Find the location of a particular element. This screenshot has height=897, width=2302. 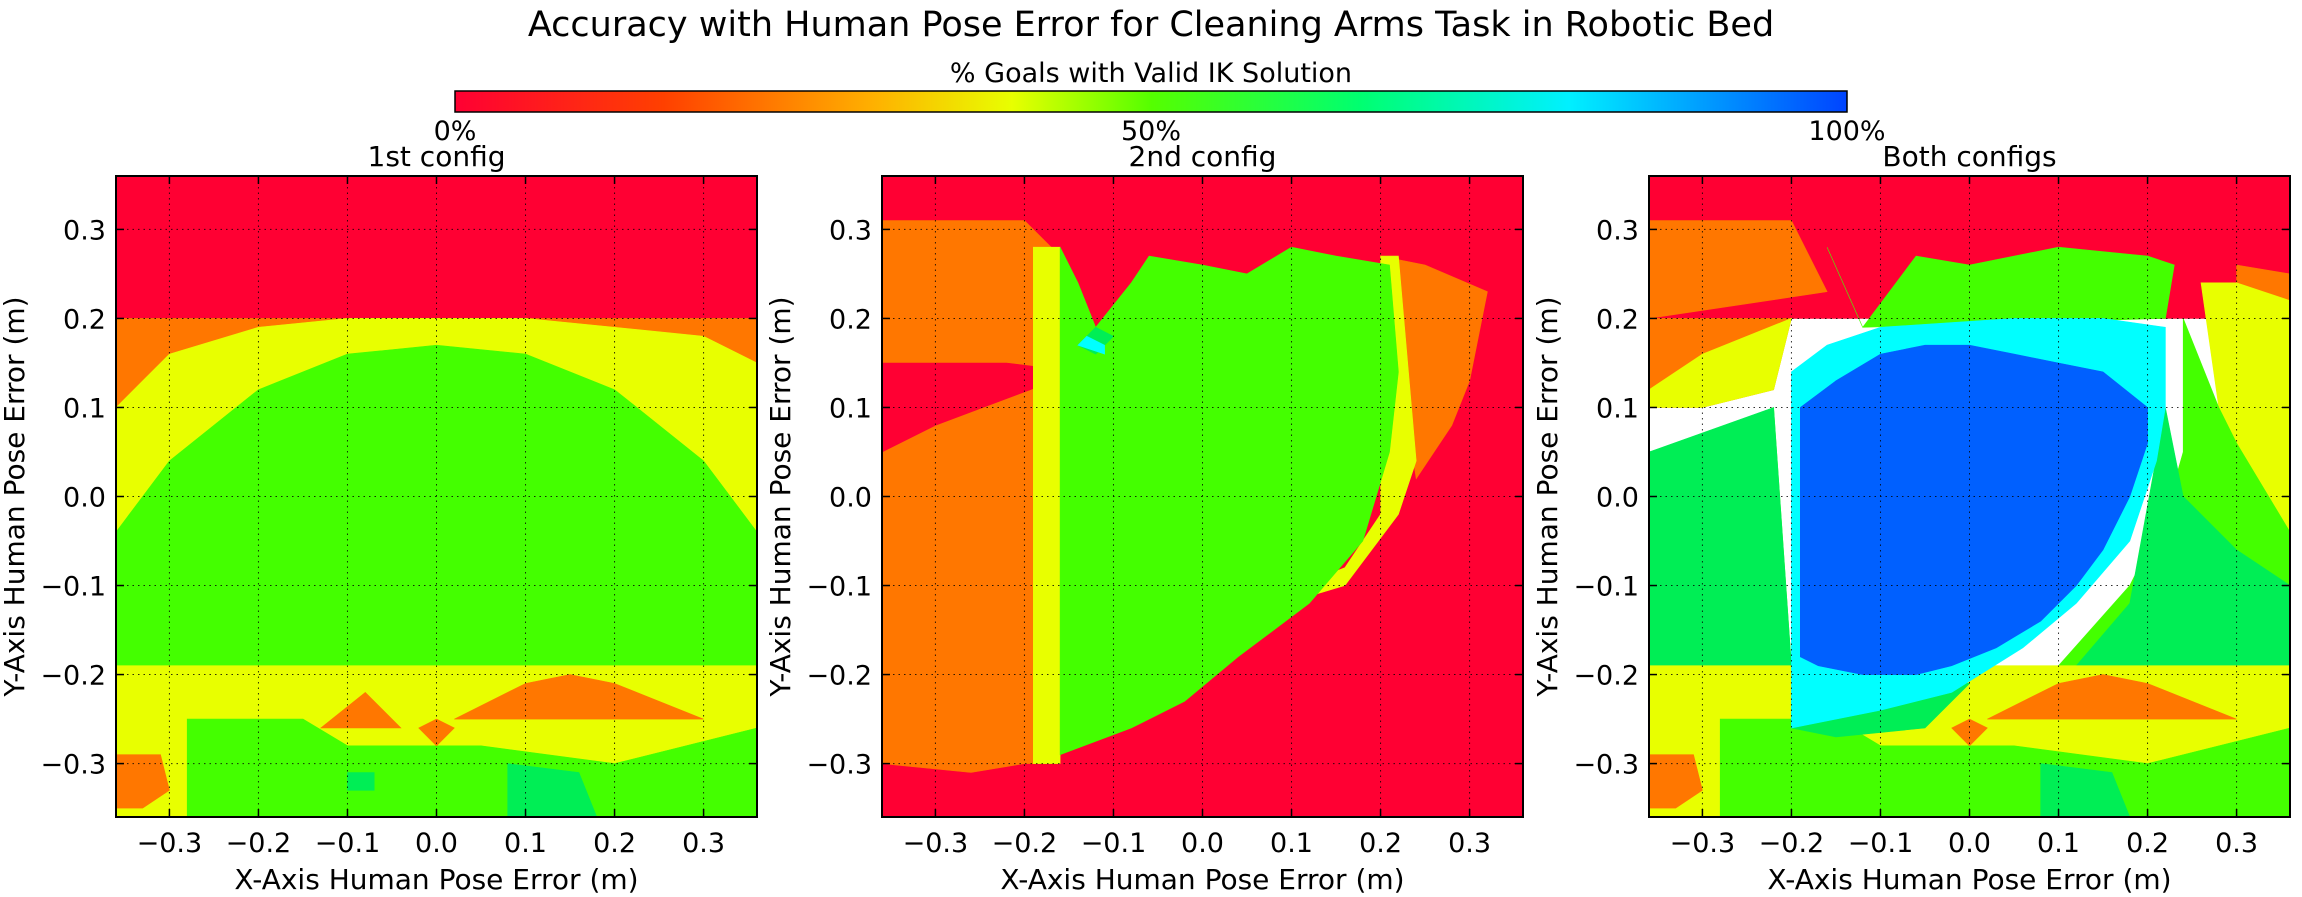

colorbar-tick-max: 100% is located at coordinates (1846, 131).